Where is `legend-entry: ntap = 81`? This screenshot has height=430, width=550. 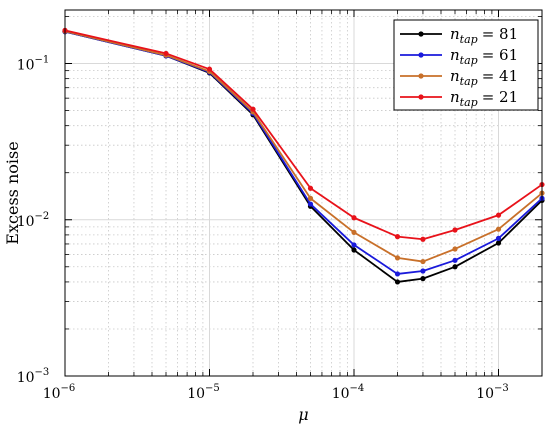
legend-entry: ntap = 81 is located at coordinates (459, 35).